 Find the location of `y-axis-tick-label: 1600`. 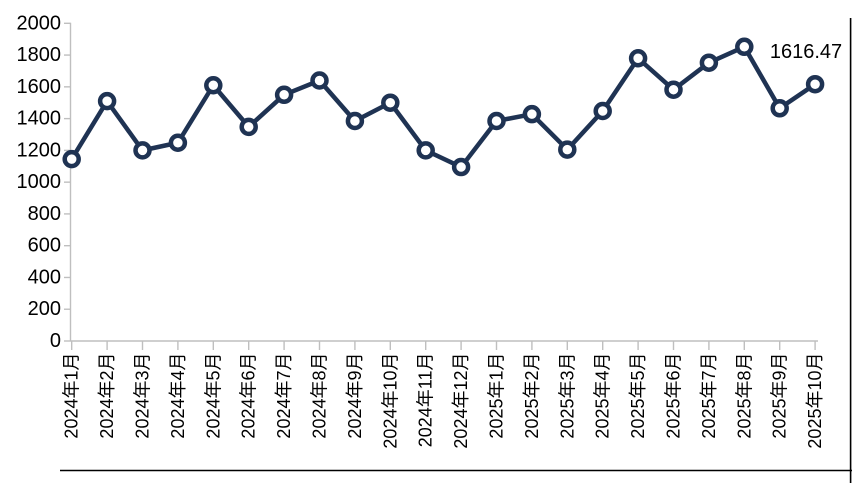

y-axis-tick-label: 1600 is located at coordinates (39, 87).